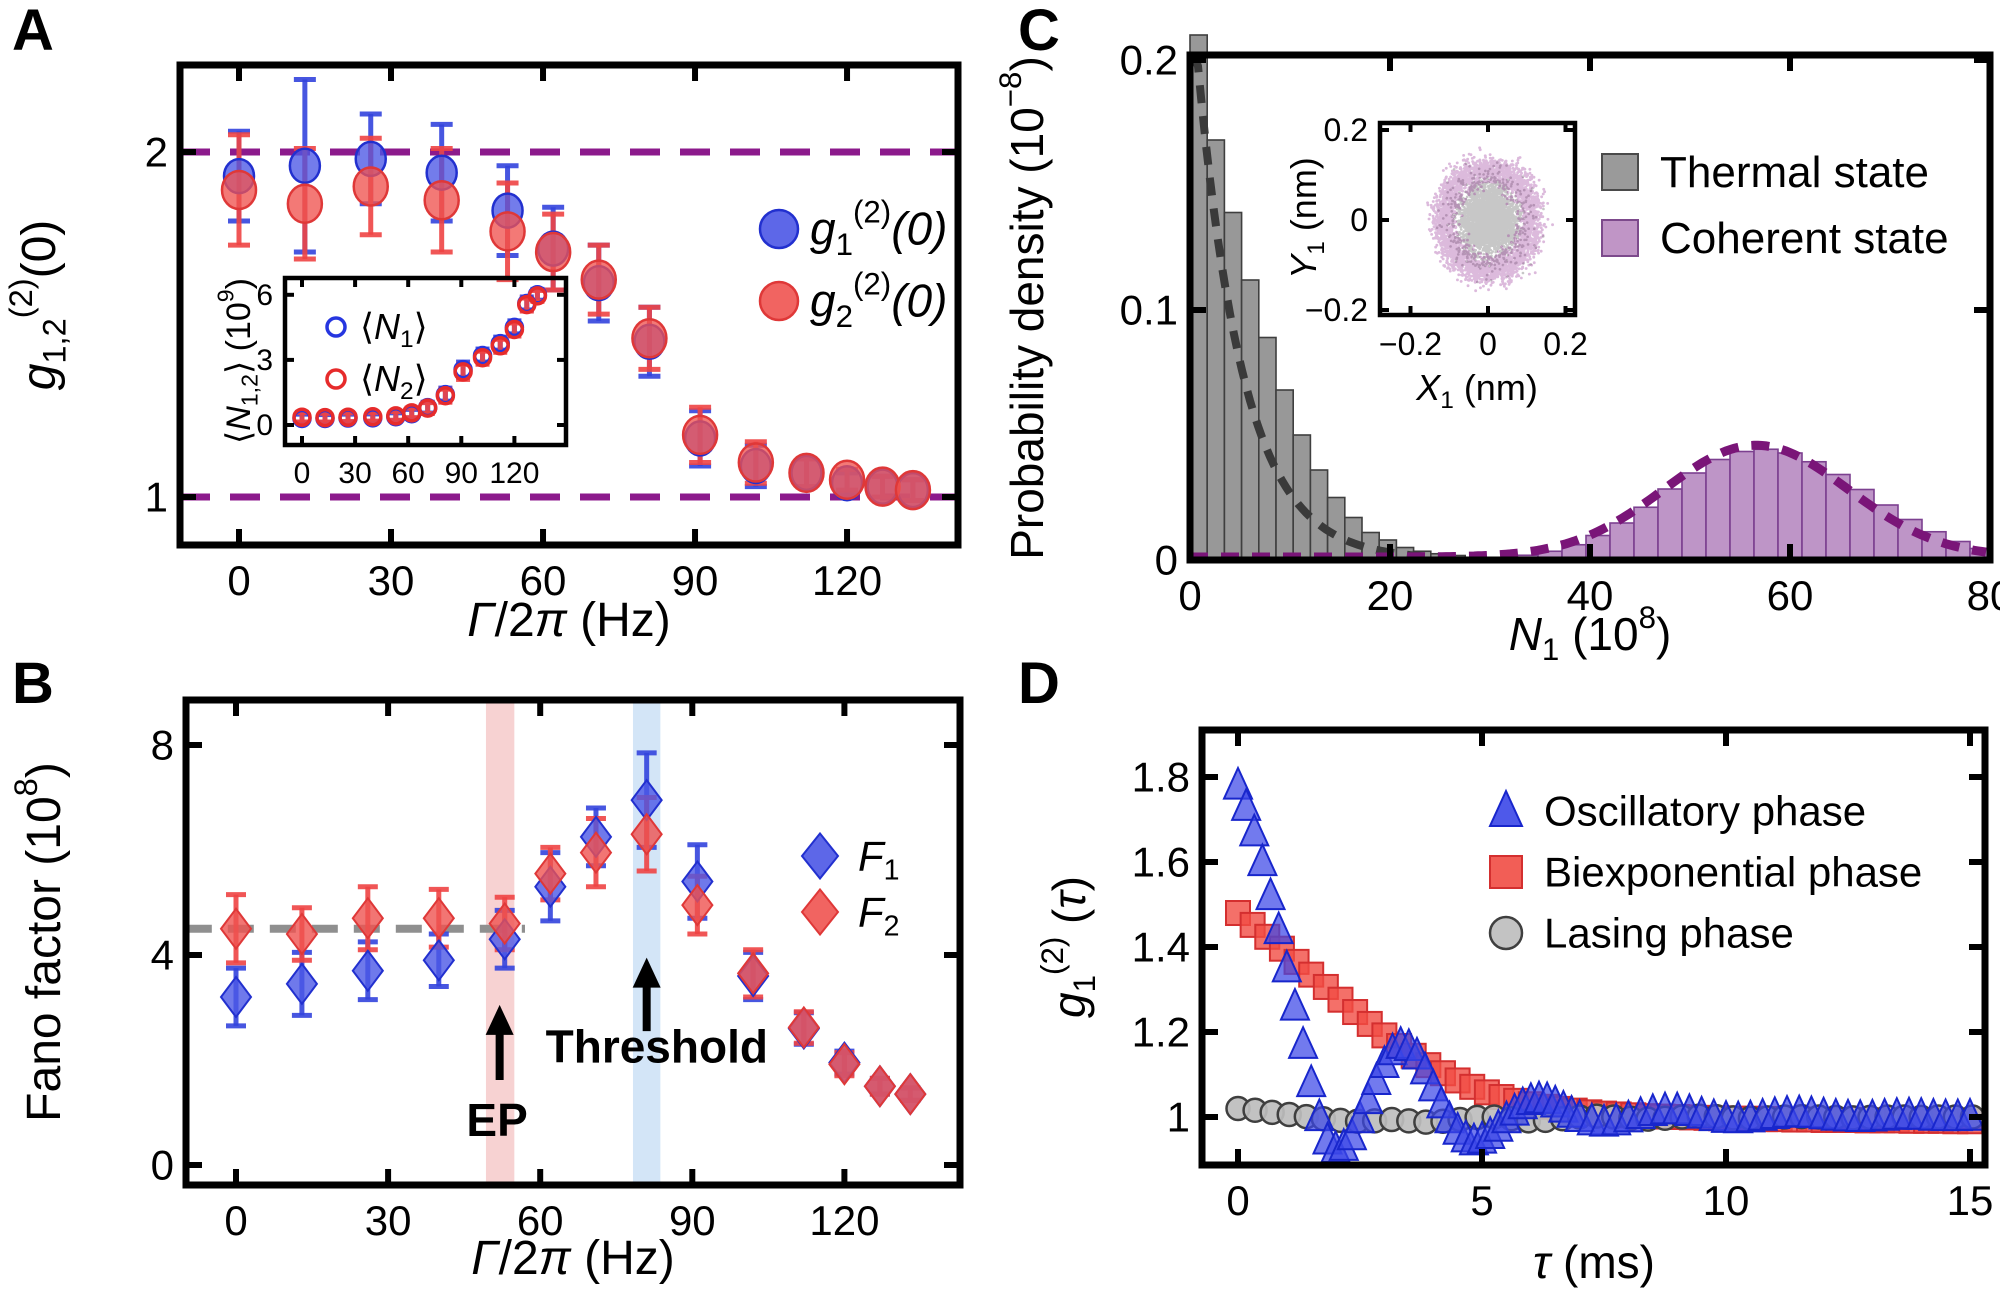 Image resolution: width=2000 pixels, height=1309 pixels. I want to click on y-tick-label: 2, so click(156, 151).